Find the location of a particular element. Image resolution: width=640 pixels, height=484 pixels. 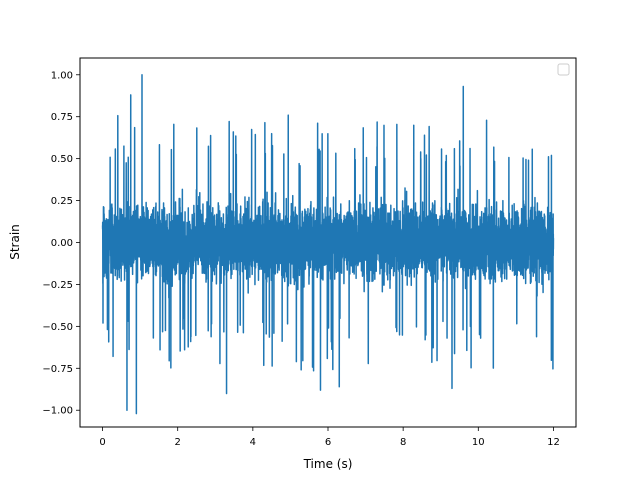

y-tick-label: −1.00 is located at coordinates (57, 411).